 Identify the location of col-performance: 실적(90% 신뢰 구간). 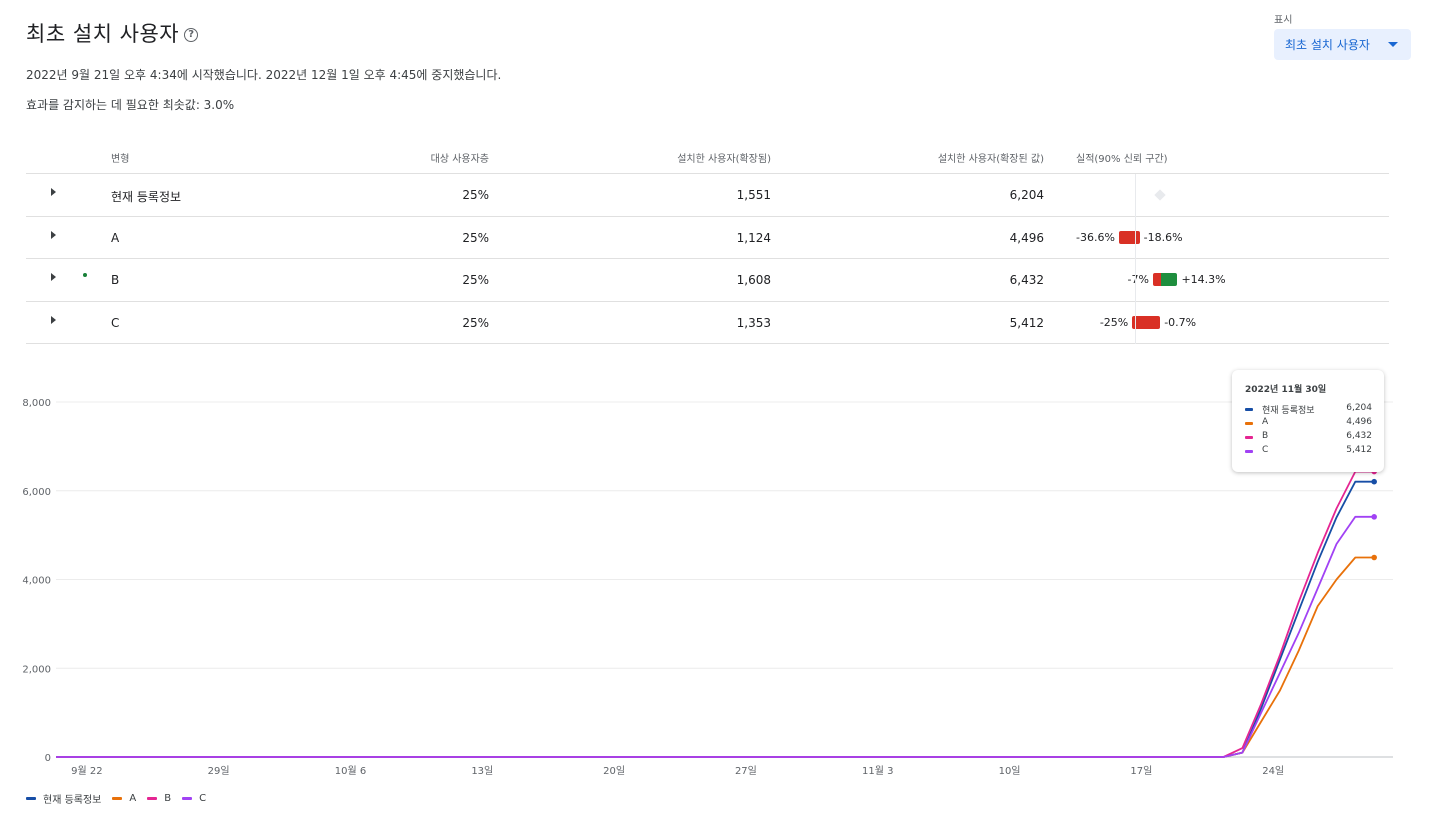
(1122, 159).